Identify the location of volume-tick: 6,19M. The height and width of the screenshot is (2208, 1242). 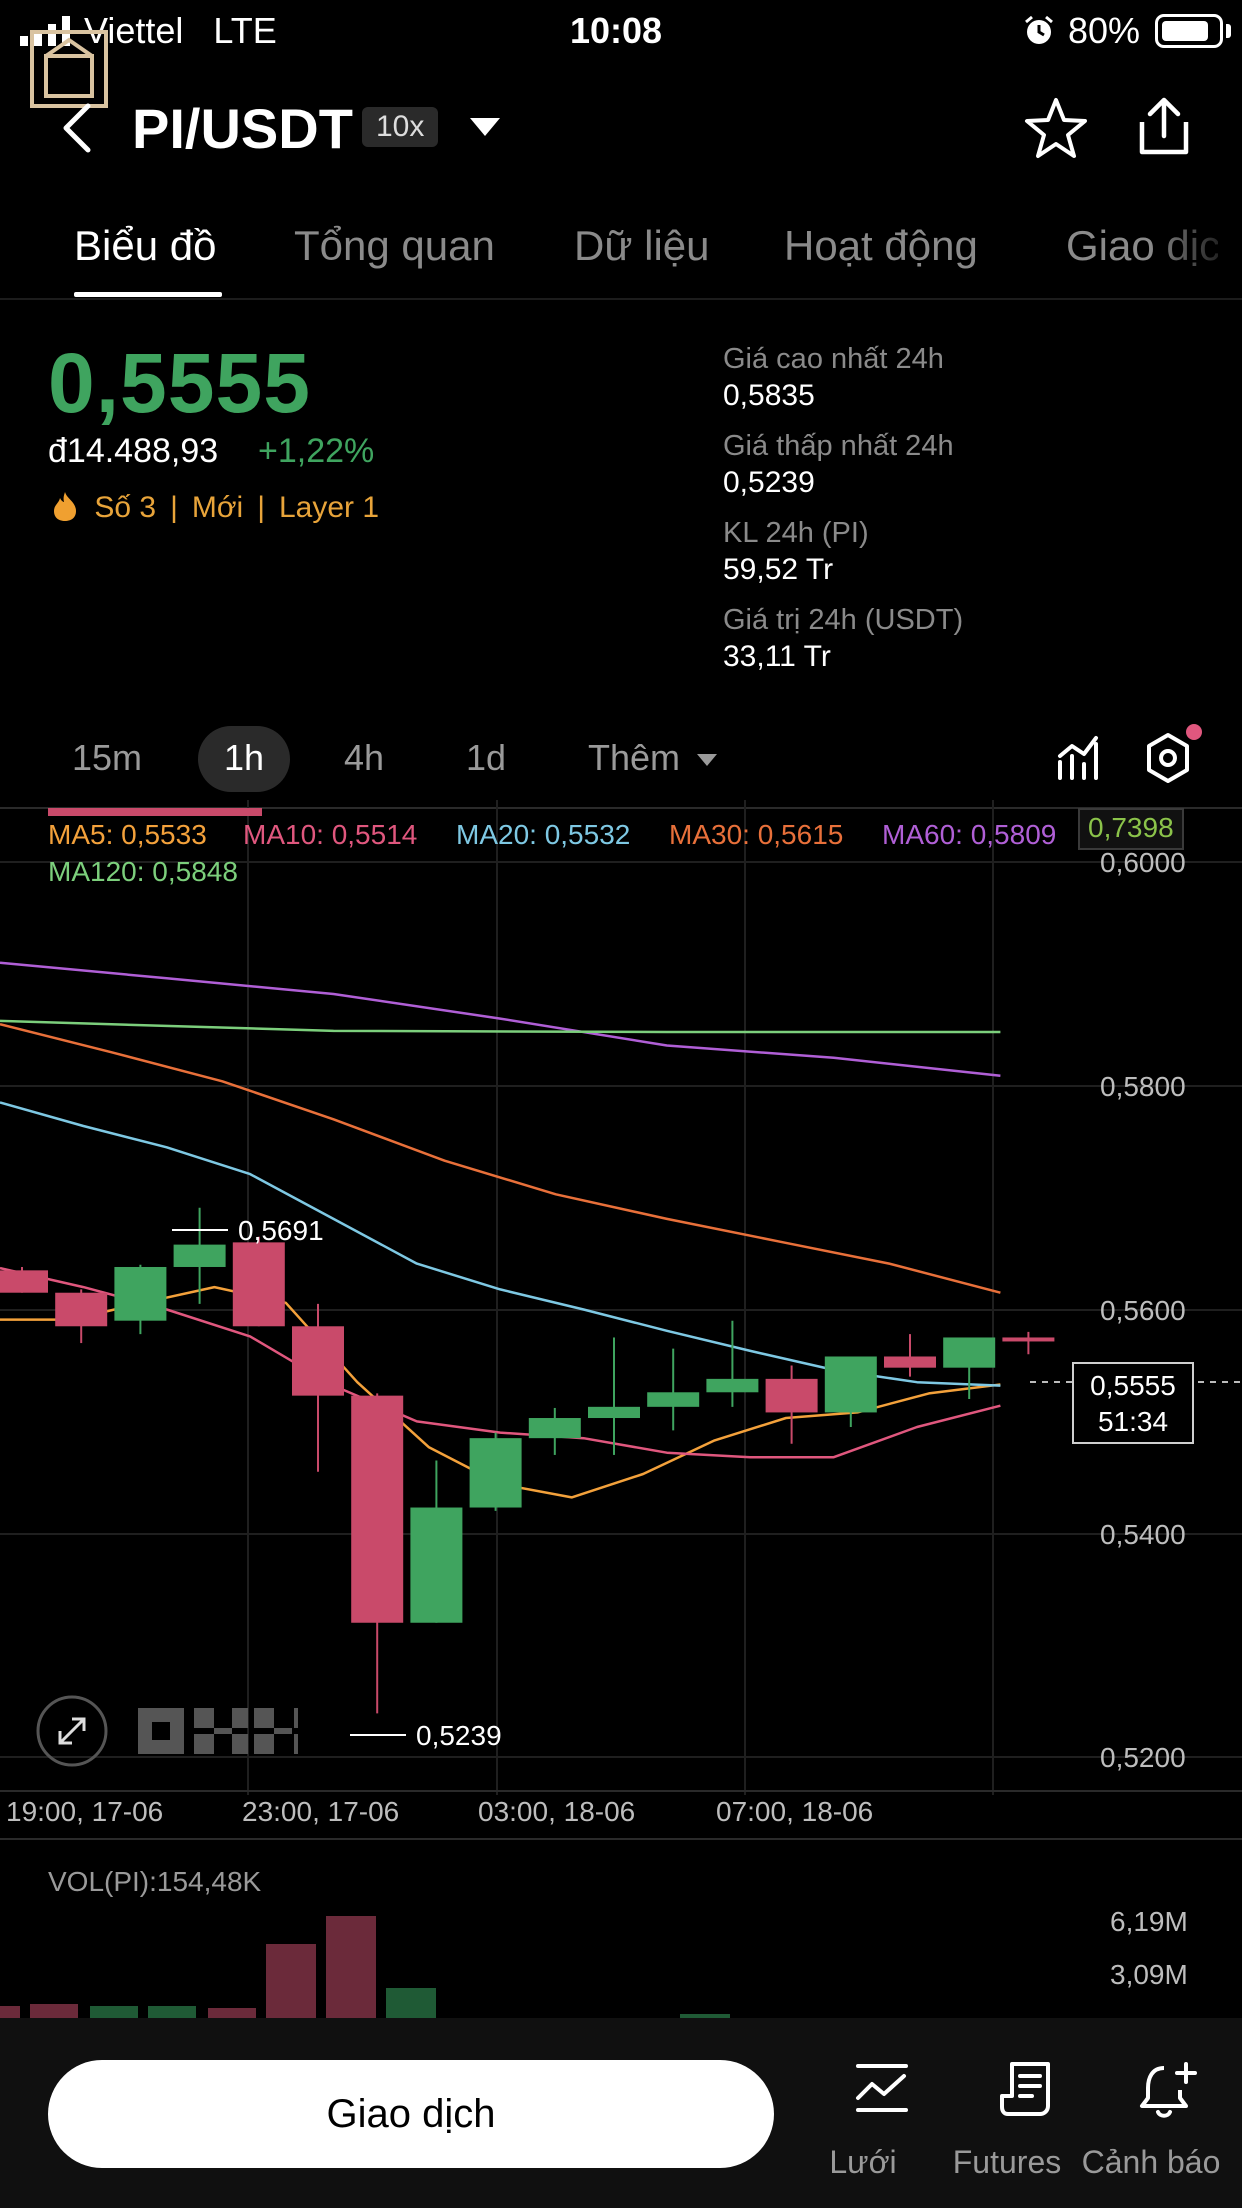
(1149, 1921).